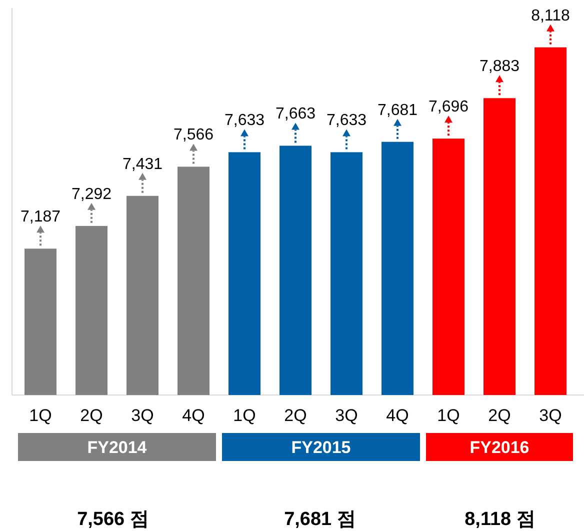  Describe the element at coordinates (193, 135) in the screenshot. I see `data-label: 7,566` at that location.